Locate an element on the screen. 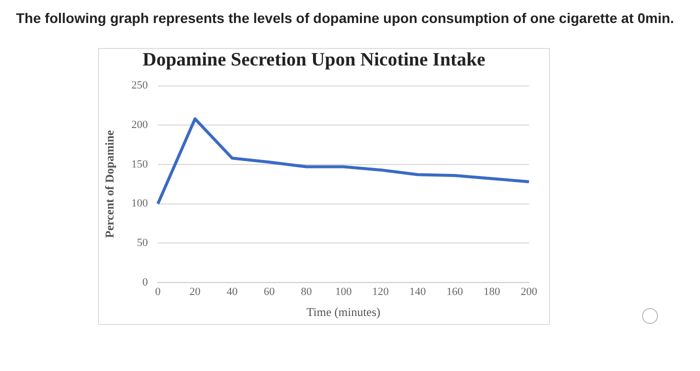 The image size is (700, 371). x-tick-label: 0 is located at coordinates (158, 292).